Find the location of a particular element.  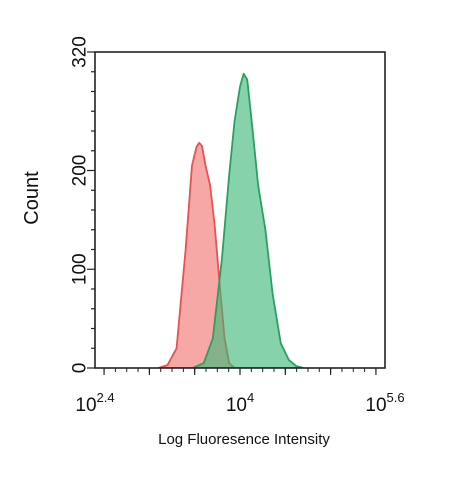

x-tick-label: 102.4 is located at coordinates (94, 403).